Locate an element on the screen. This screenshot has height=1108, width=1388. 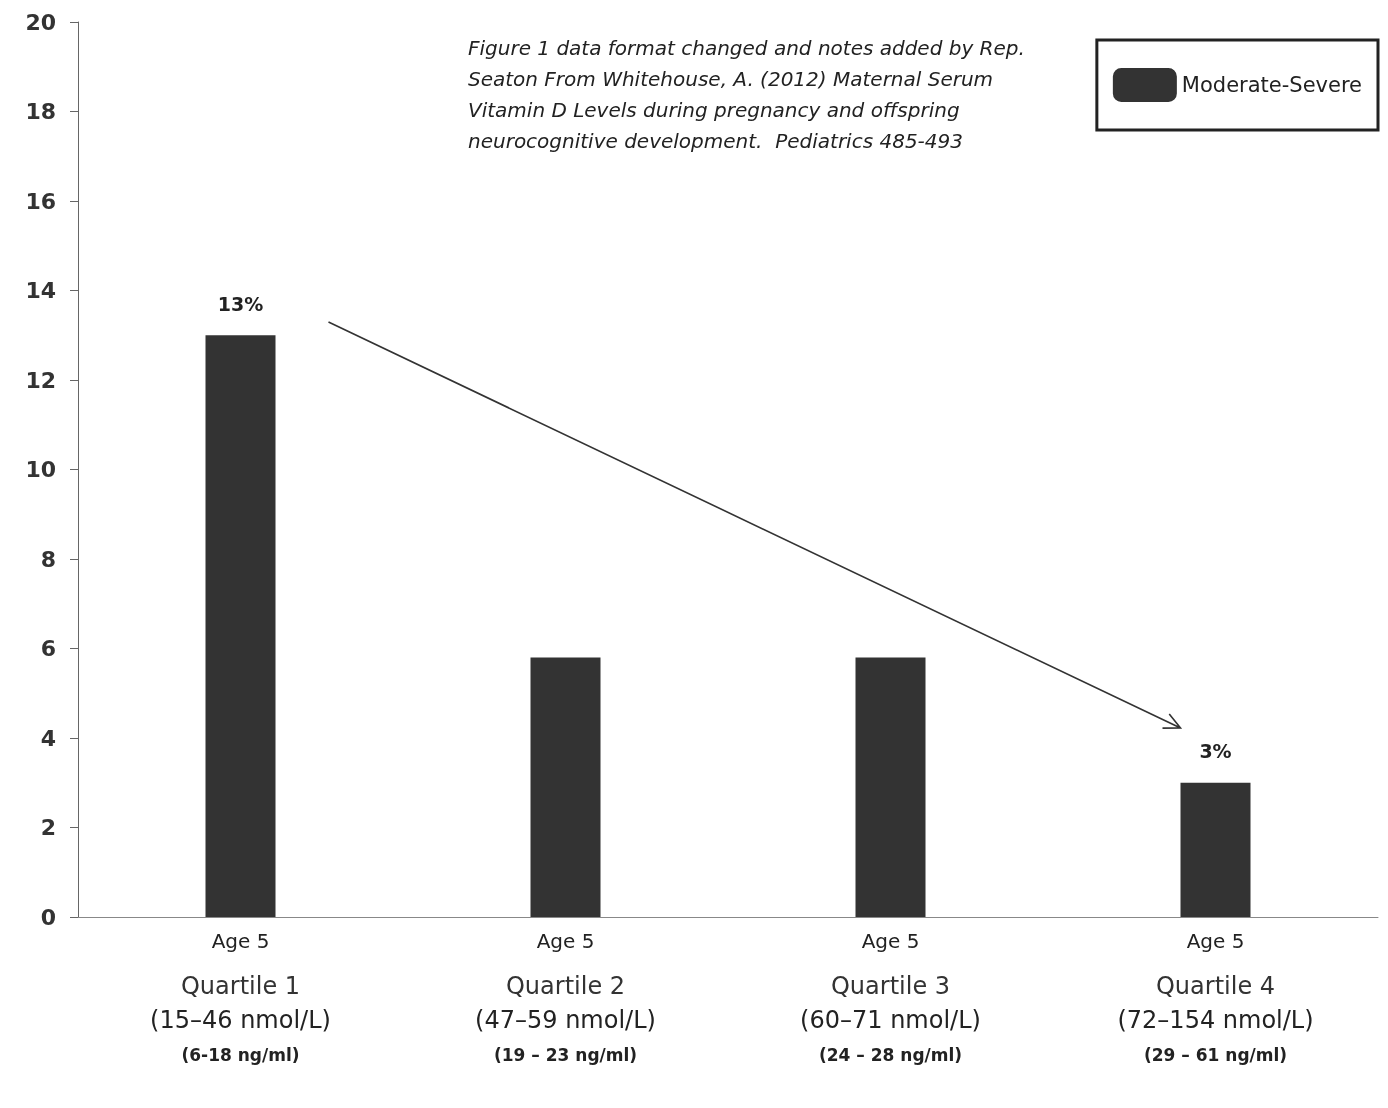
y-tick-label: 18 is located at coordinates (40, 111).